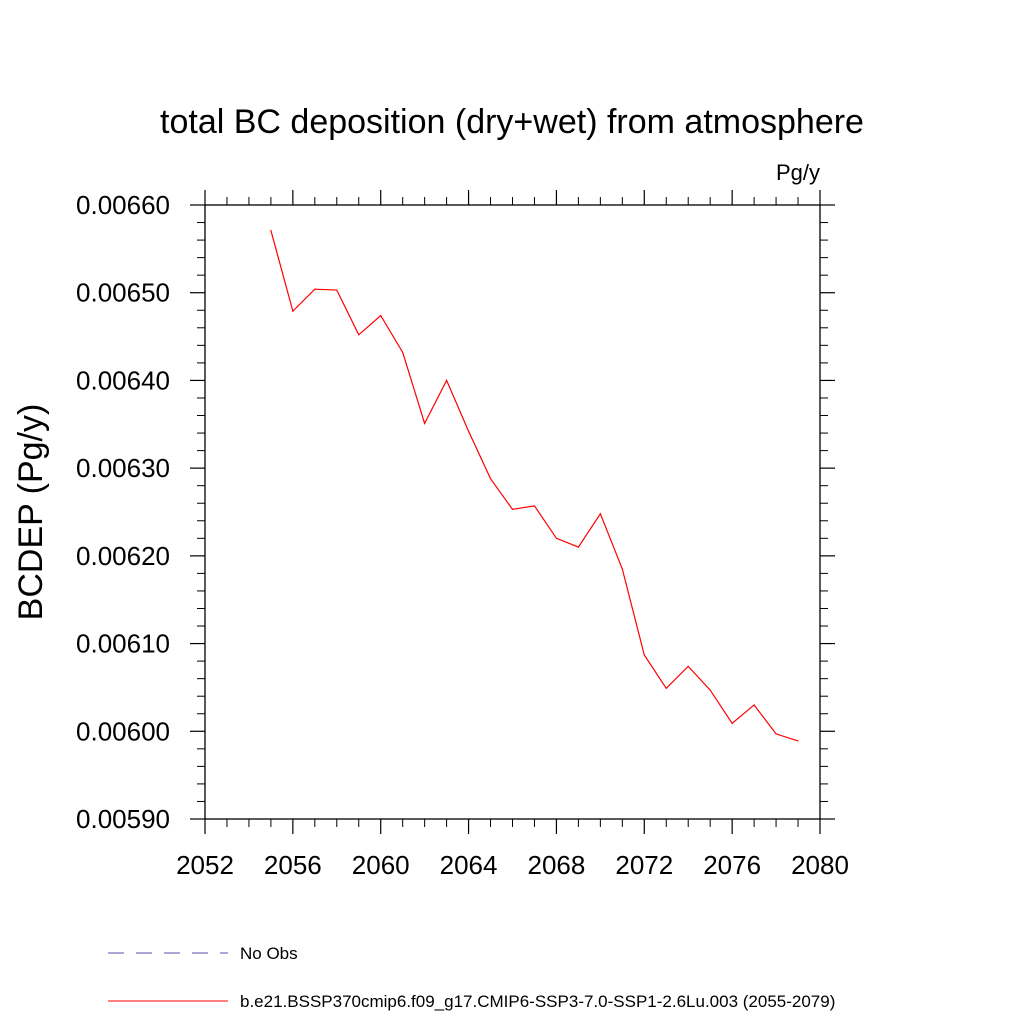  What do you see at coordinates (123, 468) in the screenshot?
I see `y-tick-label: 0.00630` at bounding box center [123, 468].